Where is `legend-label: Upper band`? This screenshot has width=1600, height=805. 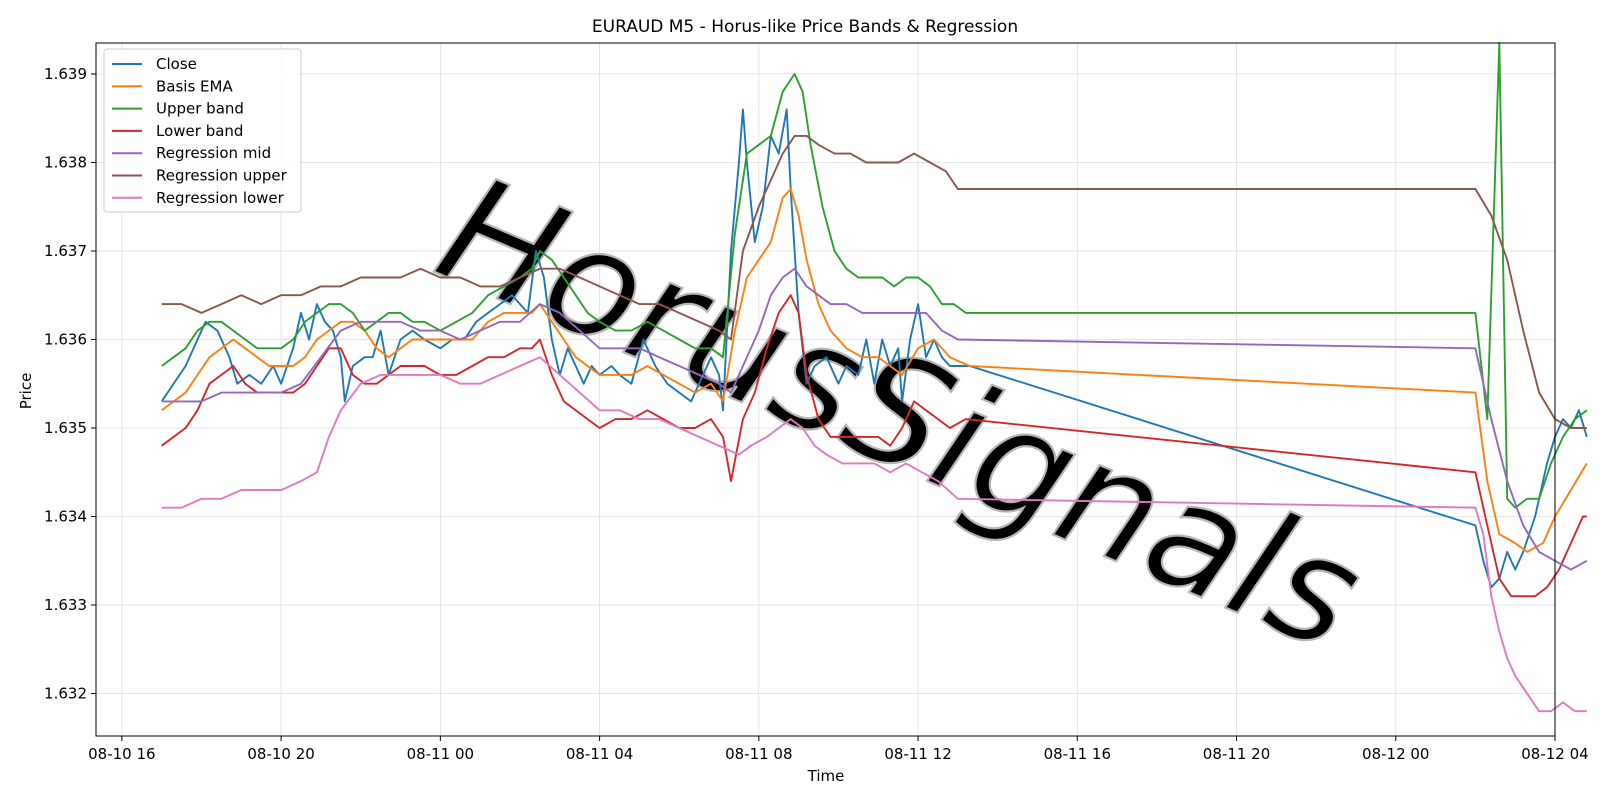
legend-label: Upper band is located at coordinates (200, 109).